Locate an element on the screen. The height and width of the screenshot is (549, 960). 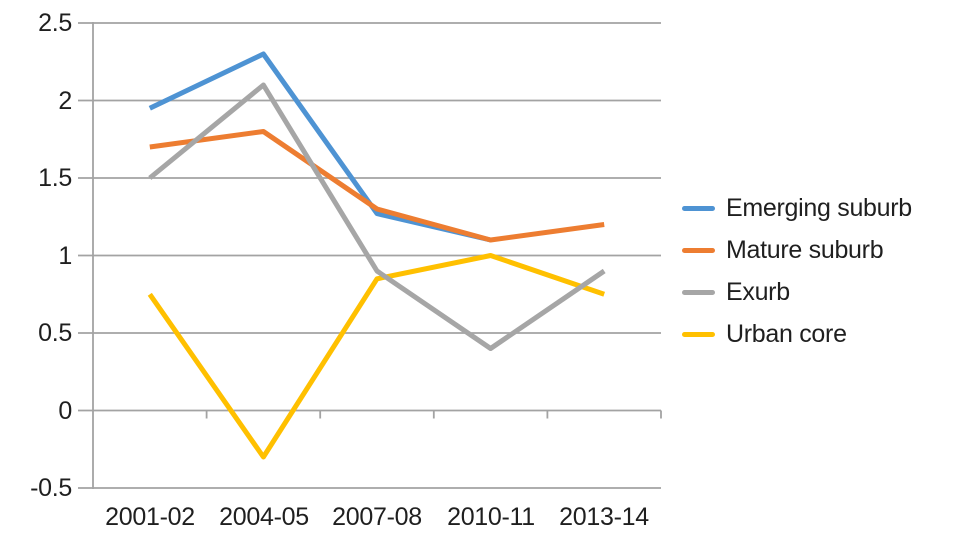
series-line-emerging-suburb is located at coordinates (320, 147).